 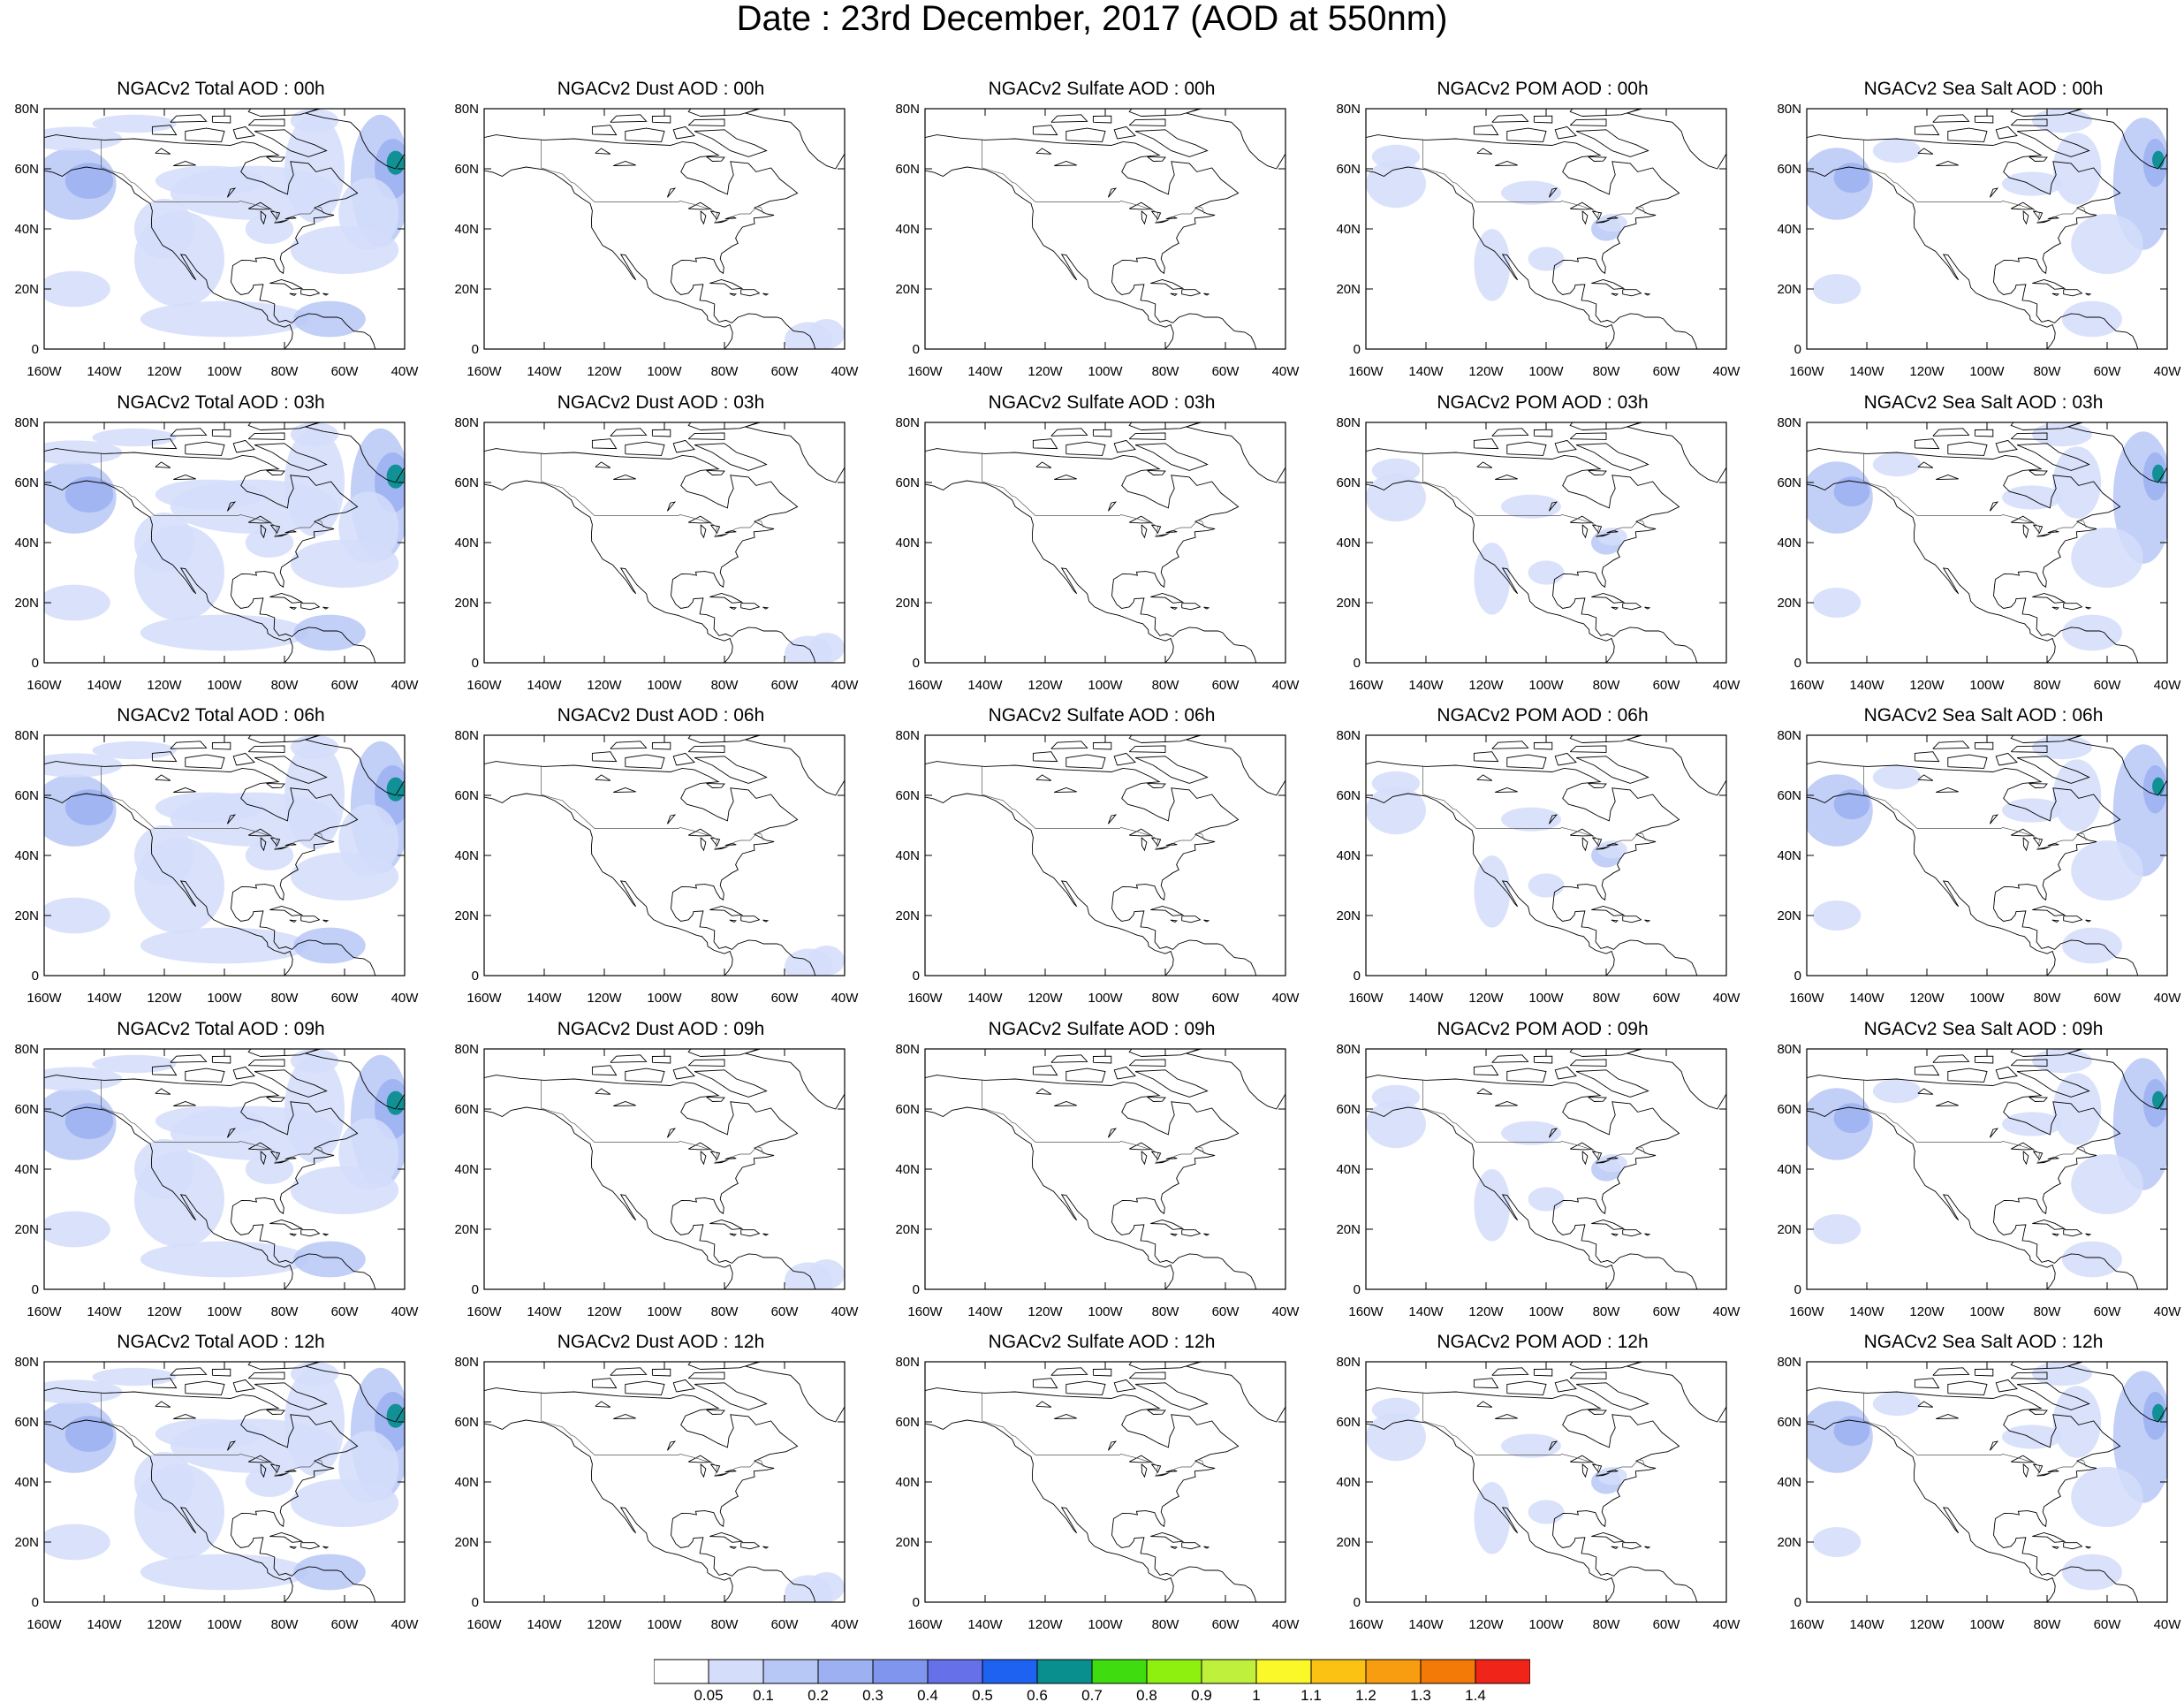 I want to click on panel-title: NGACv2 Total AOD : 03h, so click(x=221, y=402).